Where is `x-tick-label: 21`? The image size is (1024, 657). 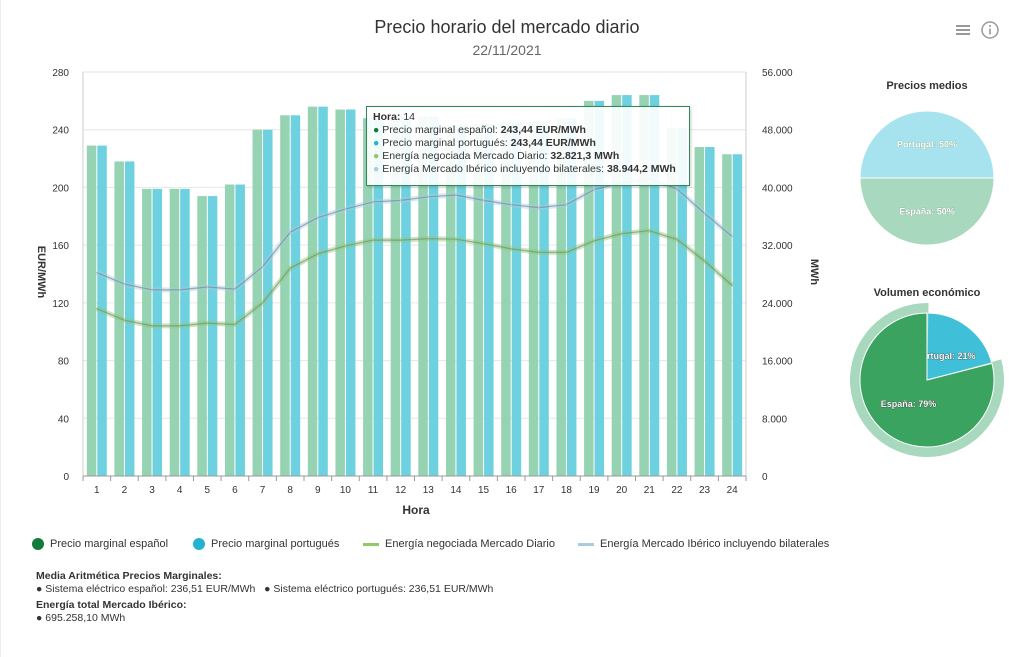
x-tick-label: 21 is located at coordinates (650, 490).